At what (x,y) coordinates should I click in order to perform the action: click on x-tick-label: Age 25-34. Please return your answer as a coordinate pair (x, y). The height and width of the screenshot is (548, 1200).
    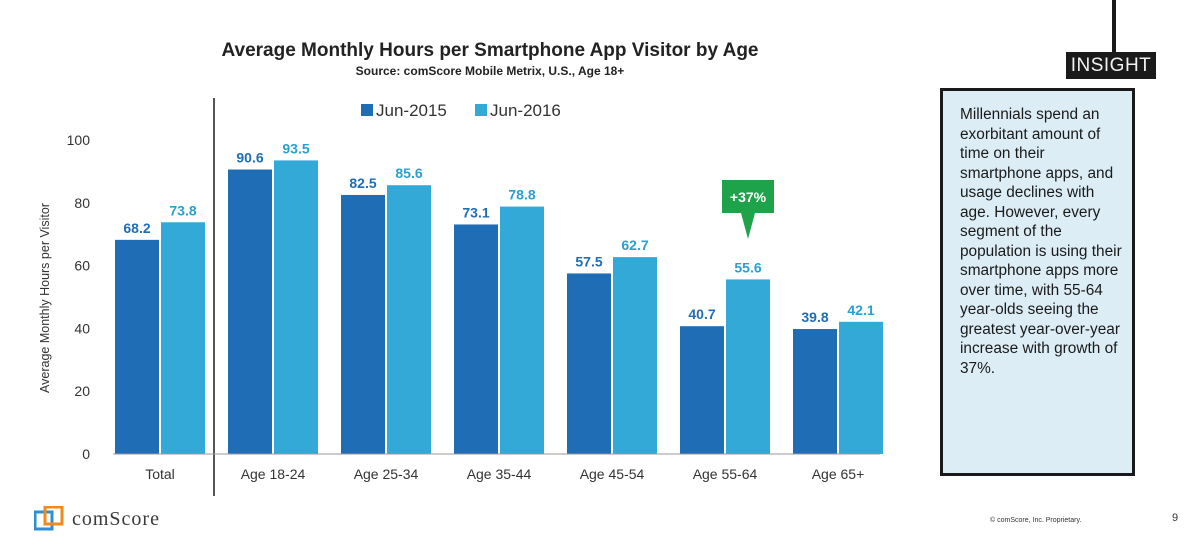
    Looking at the image, I should click on (386, 474).